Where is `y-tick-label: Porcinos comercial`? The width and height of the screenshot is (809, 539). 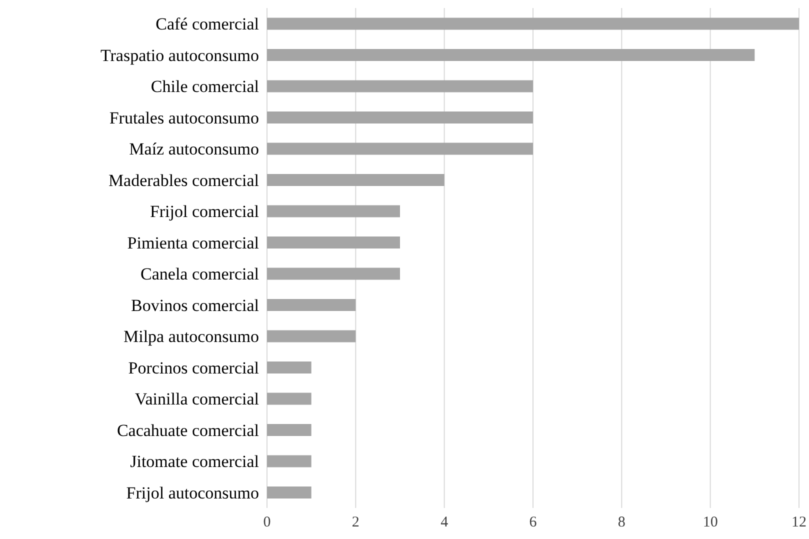
y-tick-label: Porcinos comercial is located at coordinates (194, 368).